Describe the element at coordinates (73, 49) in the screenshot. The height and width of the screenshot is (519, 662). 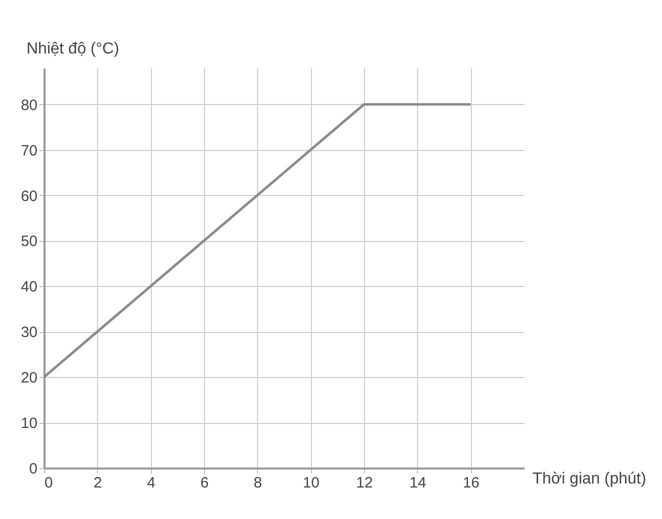
I see `y-axis-title: Nhiệt độ (°C)` at that location.